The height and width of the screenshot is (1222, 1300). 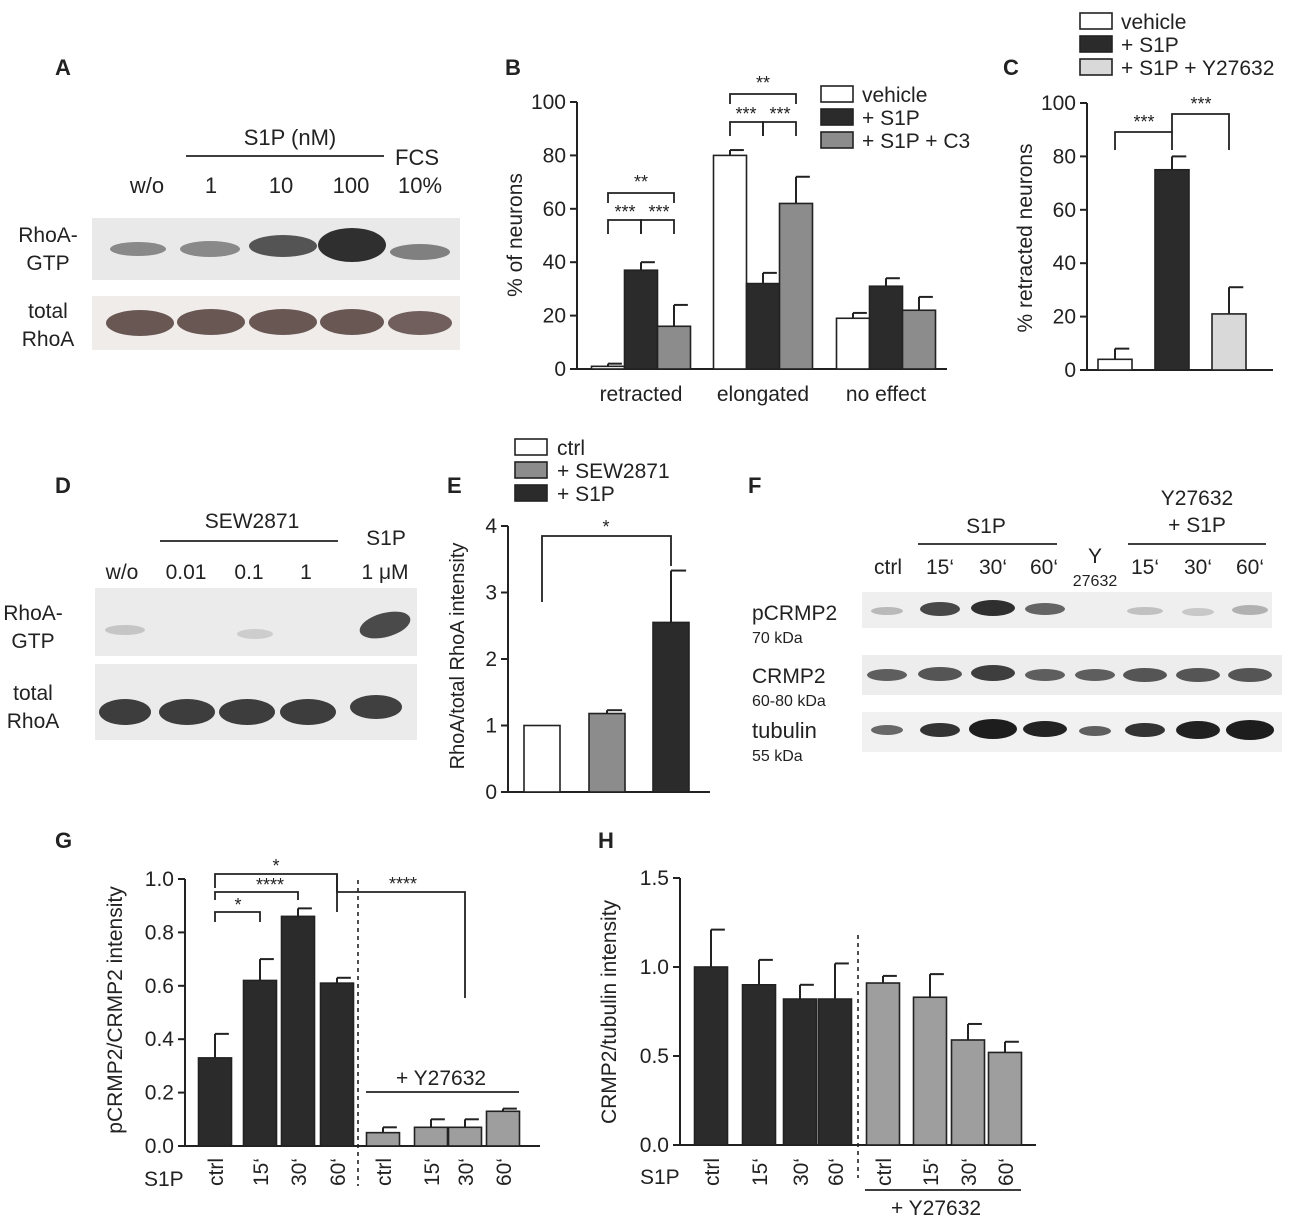 What do you see at coordinates (1198, 567) in the screenshot?
I see `f-lane-label: 30‘` at bounding box center [1198, 567].